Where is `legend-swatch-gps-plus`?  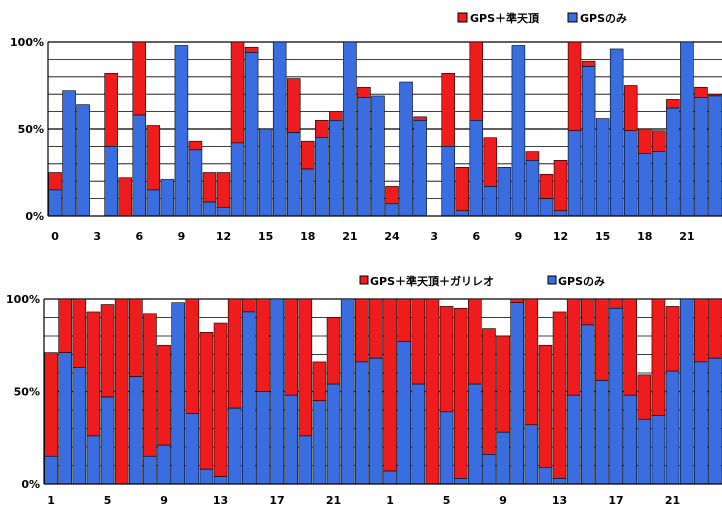 legend-swatch-gps-plus is located at coordinates (462, 17).